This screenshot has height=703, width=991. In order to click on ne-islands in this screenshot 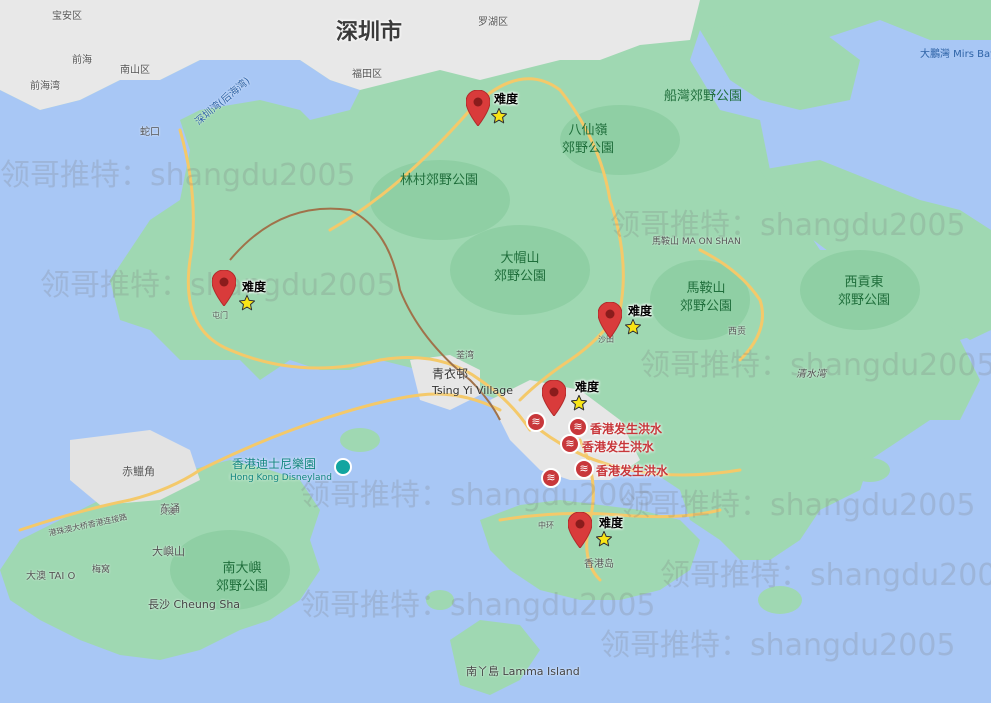, I will do `click(780, 65)`.